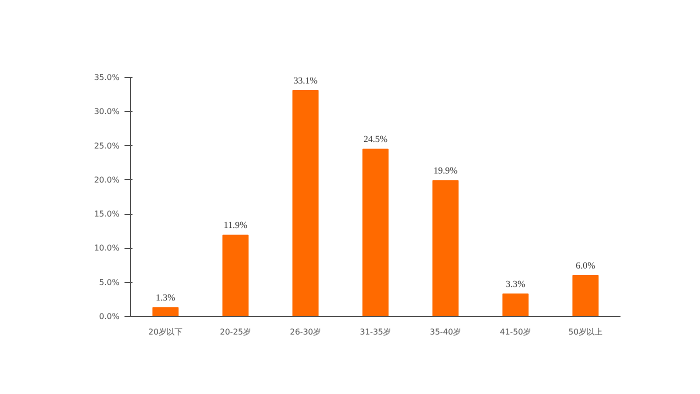 The height and width of the screenshot is (394, 700). I want to click on data-label: 11.9%, so click(236, 226).